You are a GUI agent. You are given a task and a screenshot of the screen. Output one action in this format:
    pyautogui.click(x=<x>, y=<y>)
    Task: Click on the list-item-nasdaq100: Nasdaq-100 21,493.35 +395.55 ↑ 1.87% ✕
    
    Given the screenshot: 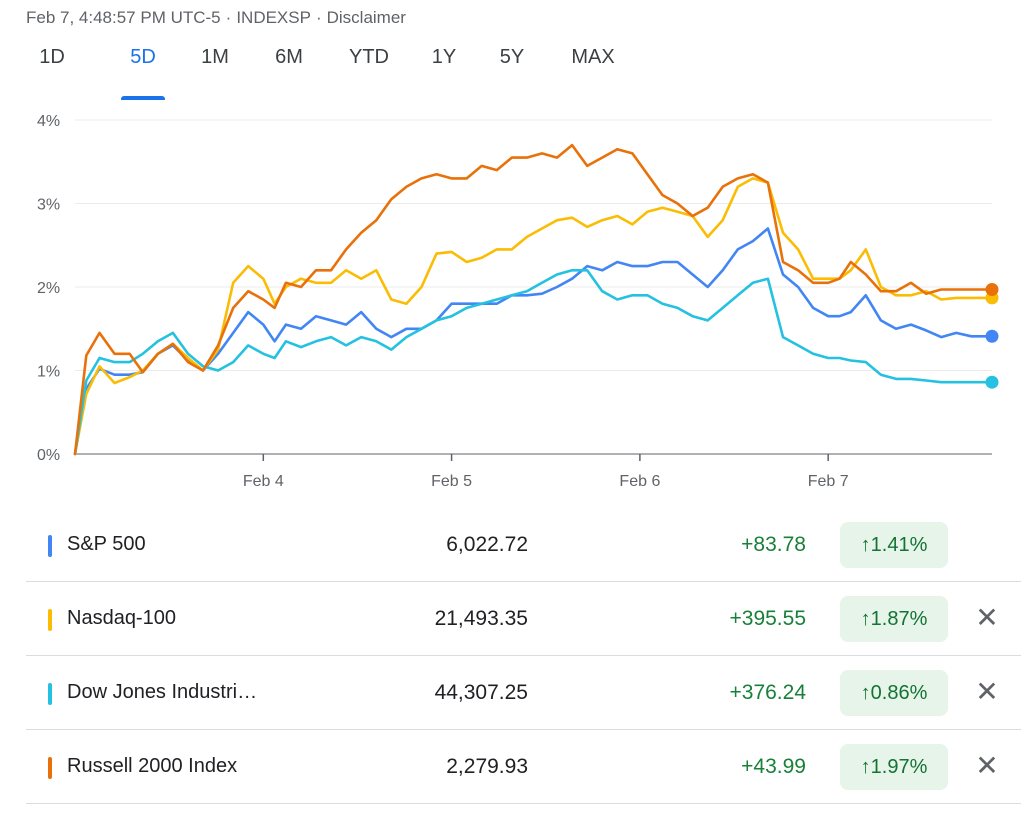 What is the action you would take?
    pyautogui.click(x=523, y=619)
    